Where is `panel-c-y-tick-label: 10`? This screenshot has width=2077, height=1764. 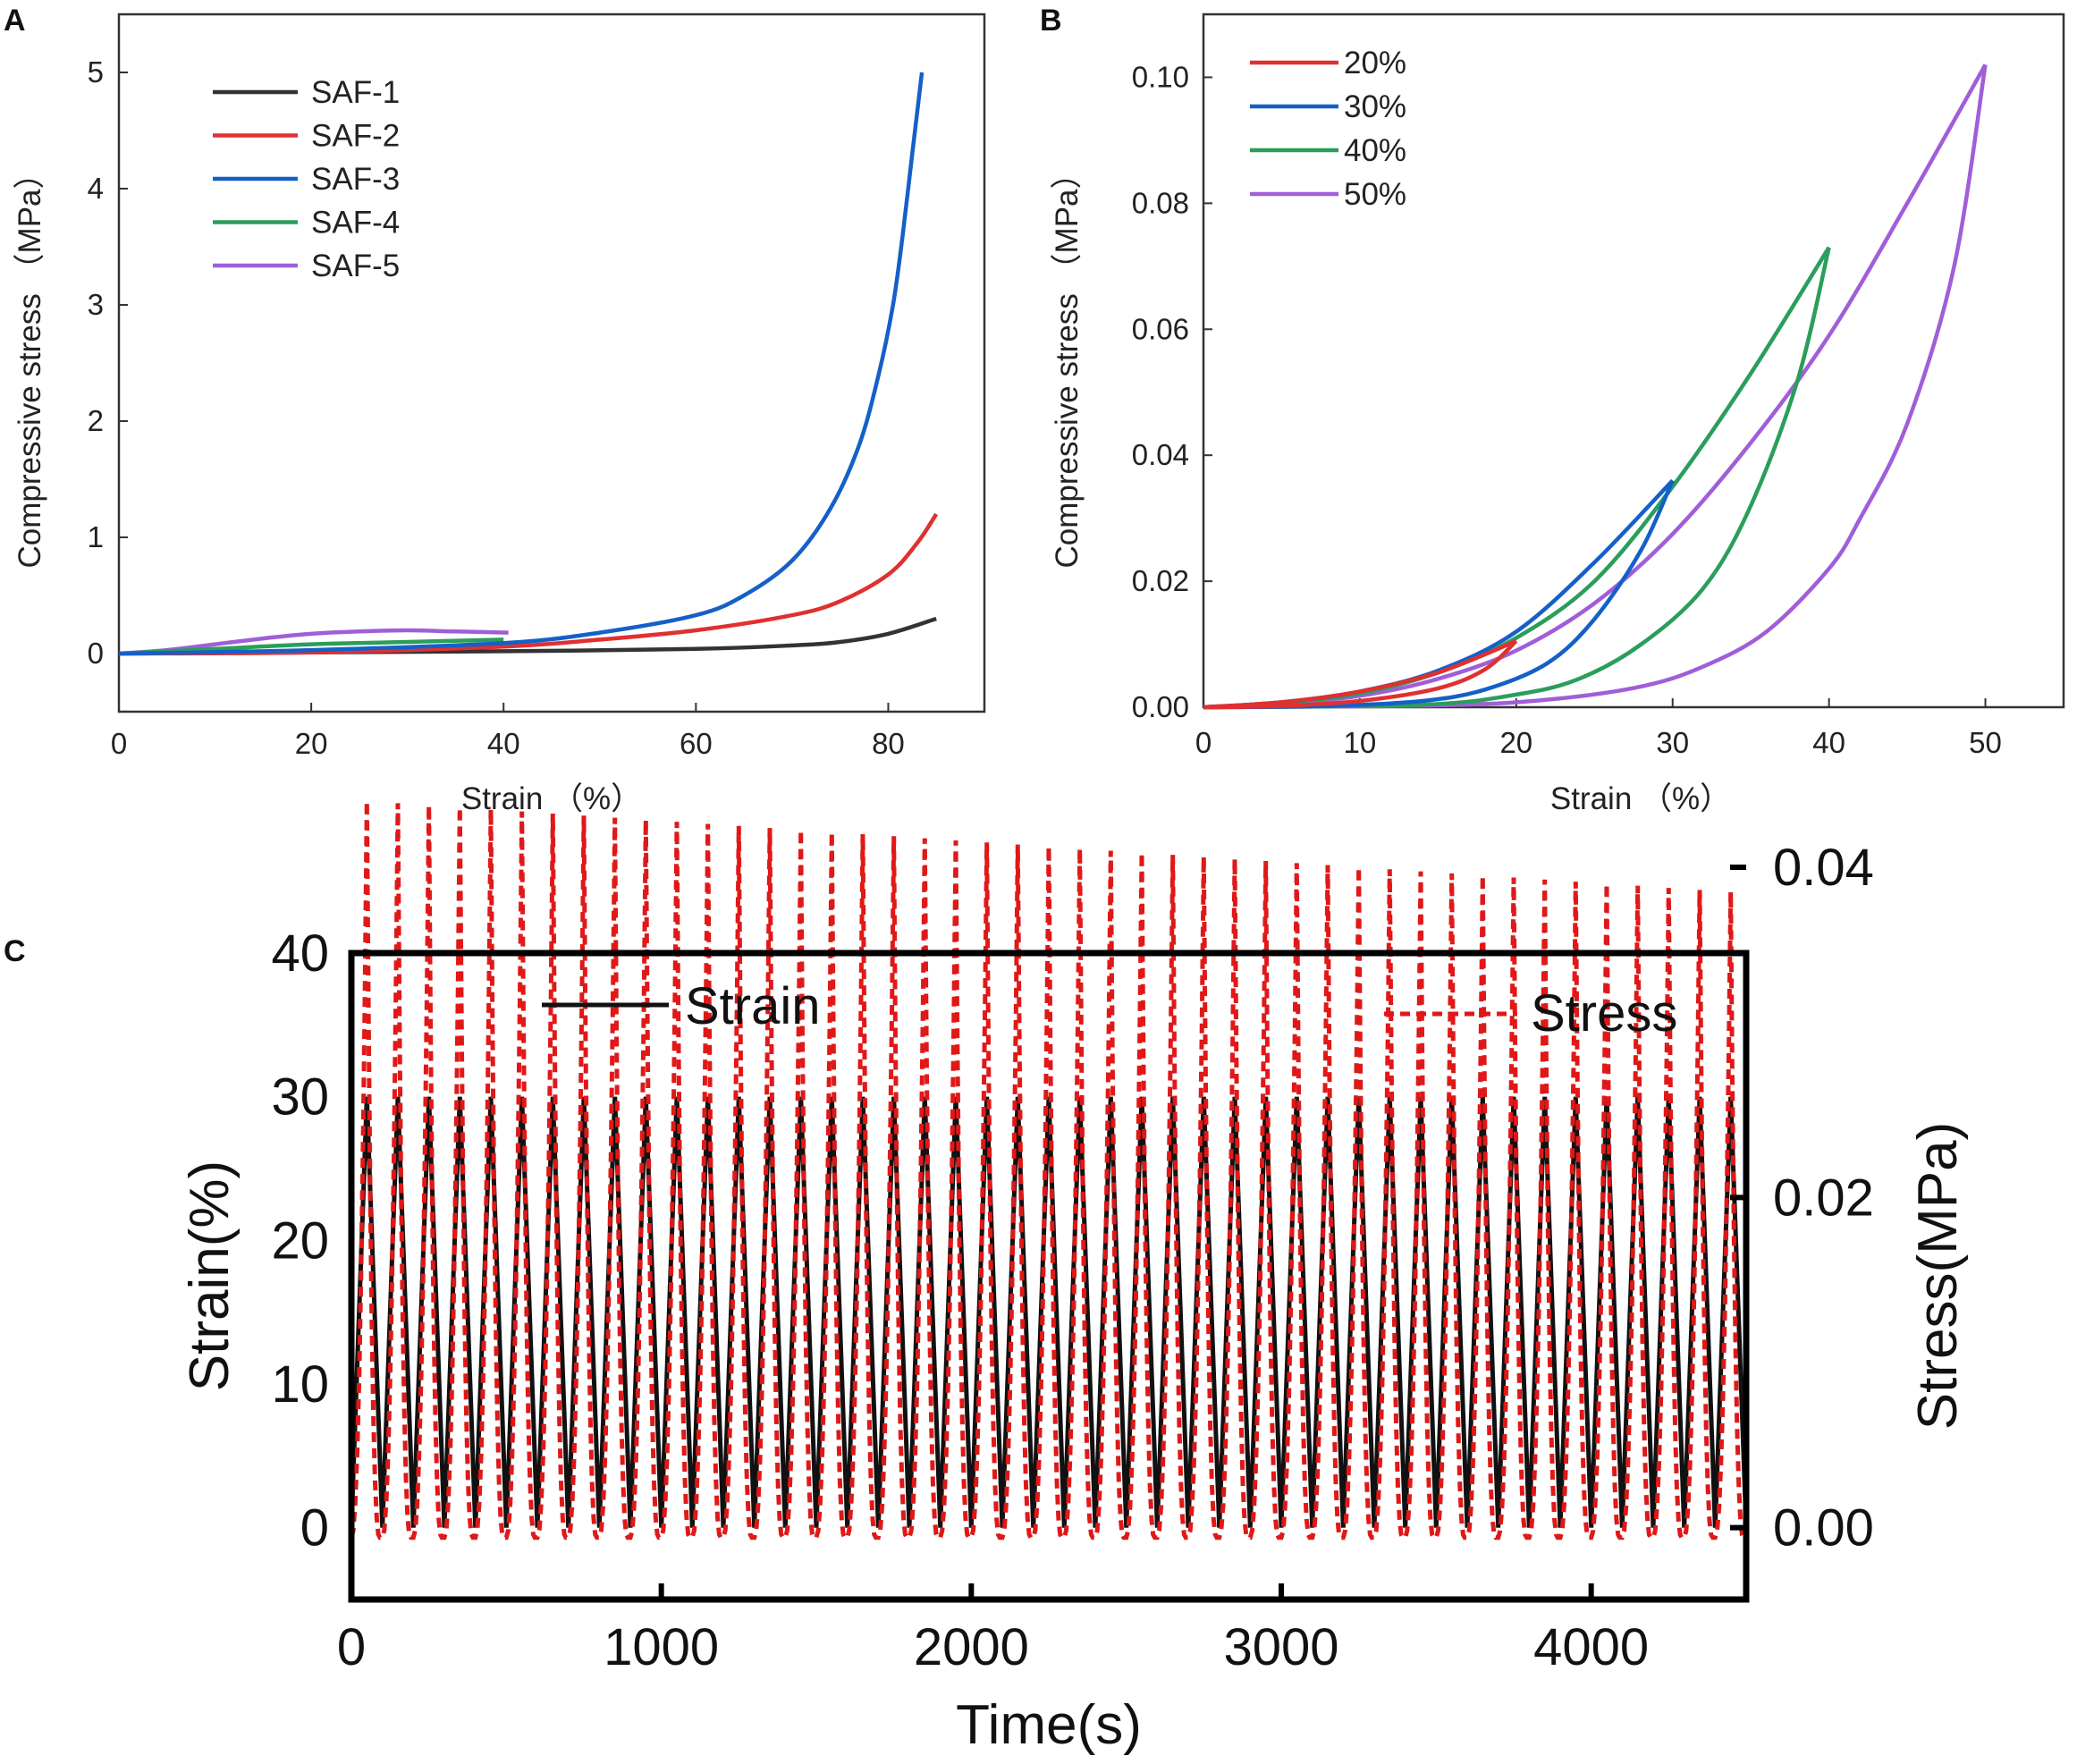
panel-c-y-tick-label: 10 is located at coordinates (300, 1384).